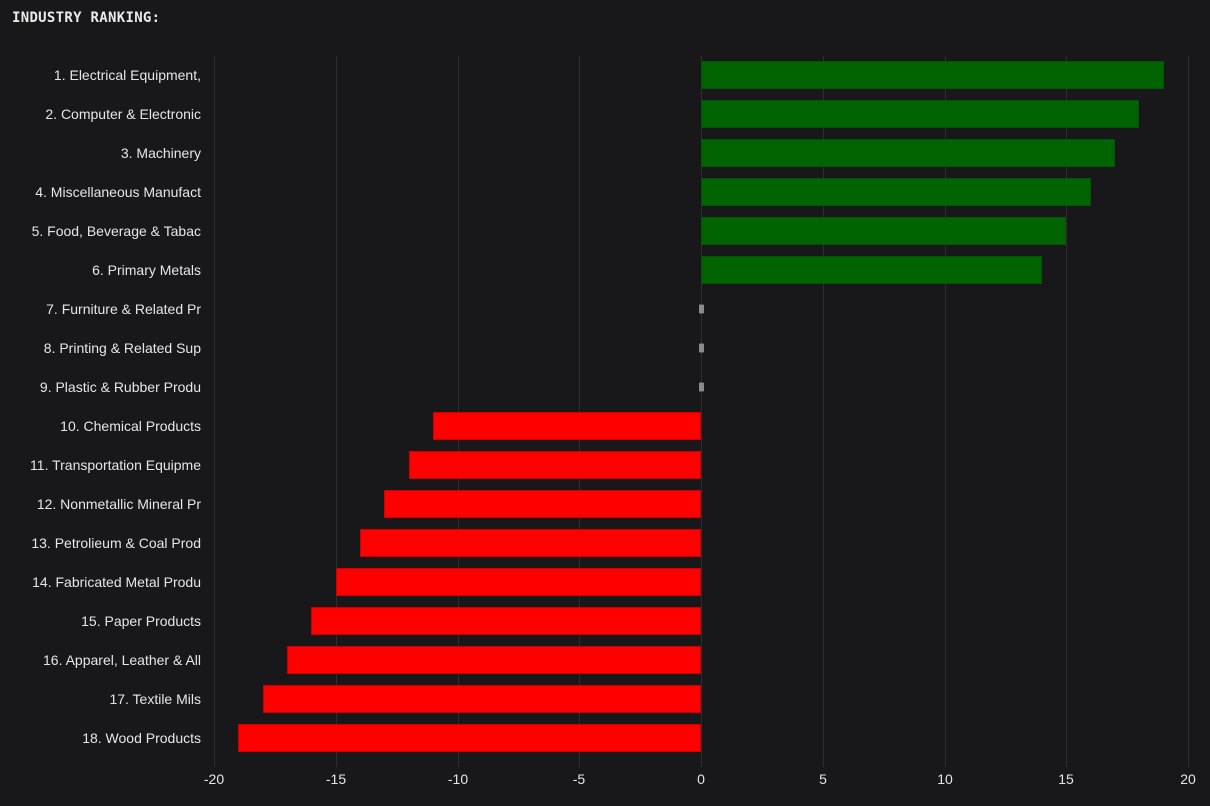 The image size is (1210, 806). What do you see at coordinates (86, 18) in the screenshot?
I see `chart-title: INDUSTRY RANKING:` at bounding box center [86, 18].